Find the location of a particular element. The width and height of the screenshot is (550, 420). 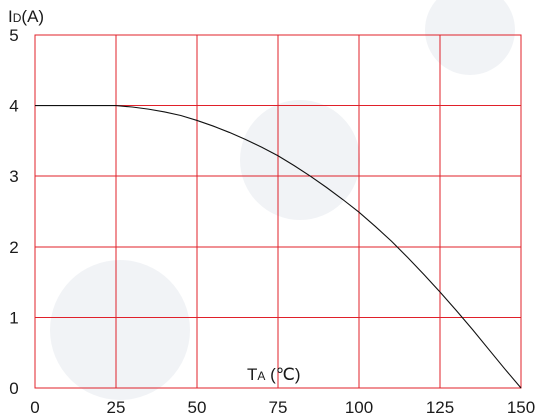

x-tick-label: 100 is located at coordinates (359, 407).